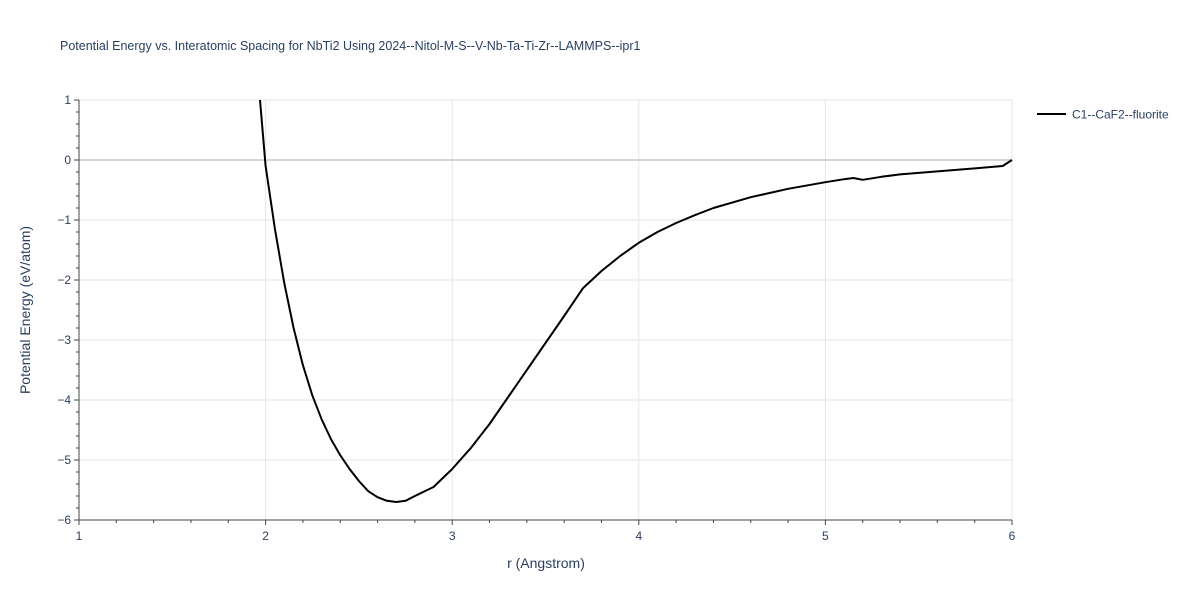 Image resolution: width=1200 pixels, height=600 pixels. Describe the element at coordinates (825, 536) in the screenshot. I see `x-tick-label: 5` at that location.